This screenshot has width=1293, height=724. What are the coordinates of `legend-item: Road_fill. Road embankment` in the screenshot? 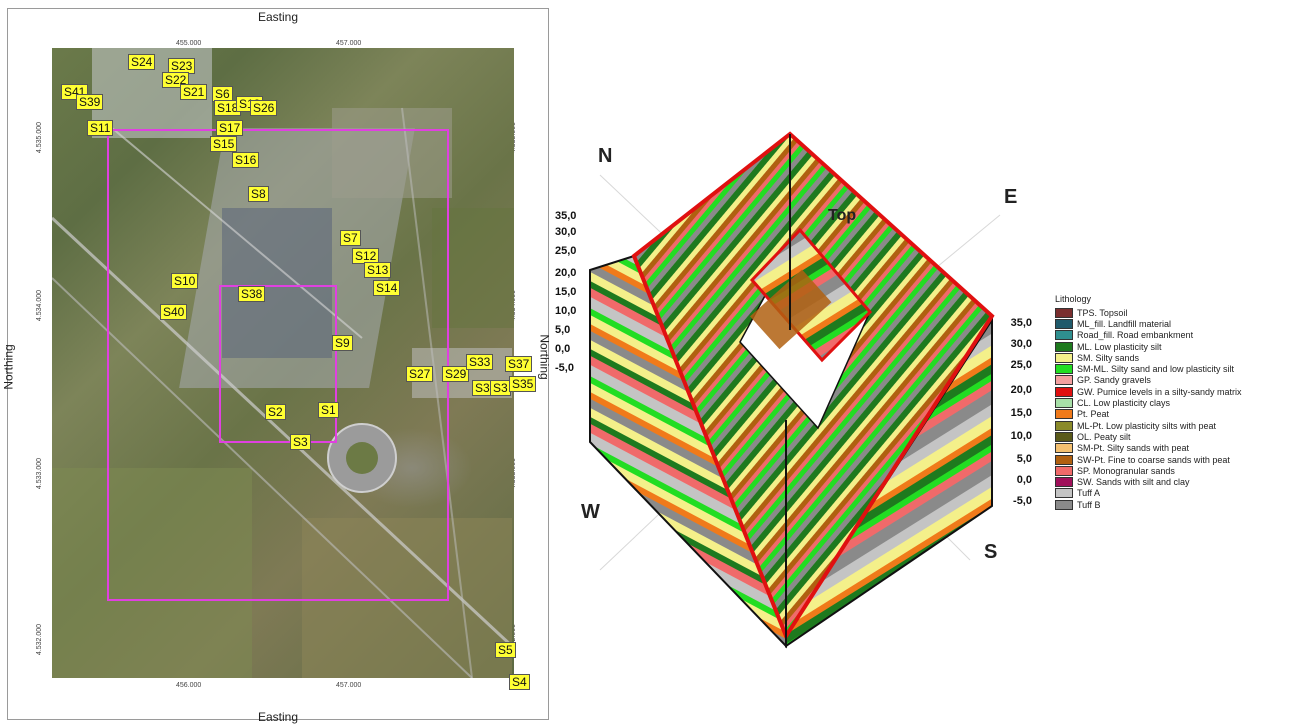 It's located at (1170, 335).